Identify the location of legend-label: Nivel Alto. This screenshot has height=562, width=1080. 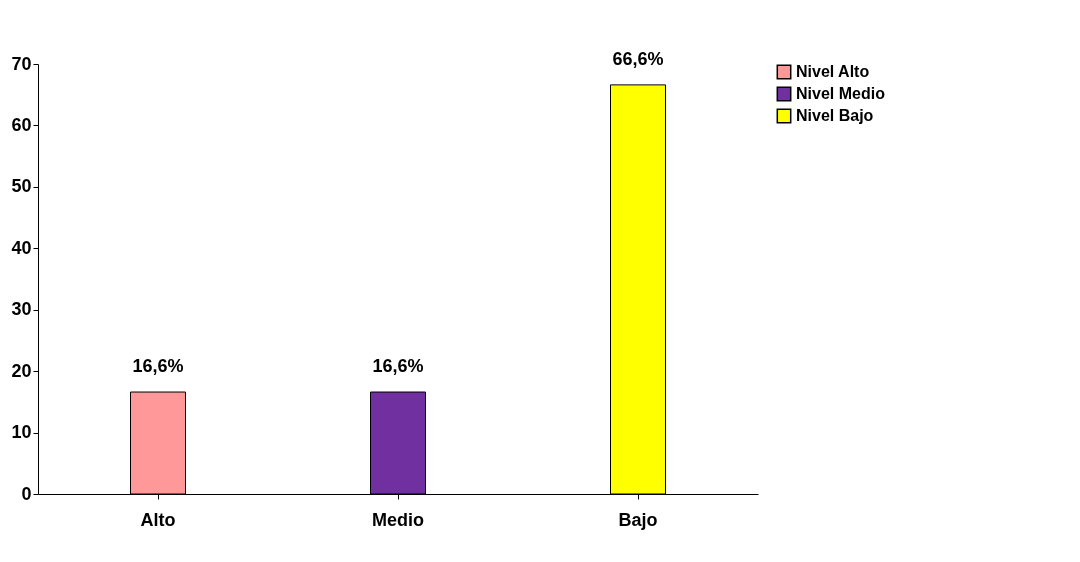
(833, 71).